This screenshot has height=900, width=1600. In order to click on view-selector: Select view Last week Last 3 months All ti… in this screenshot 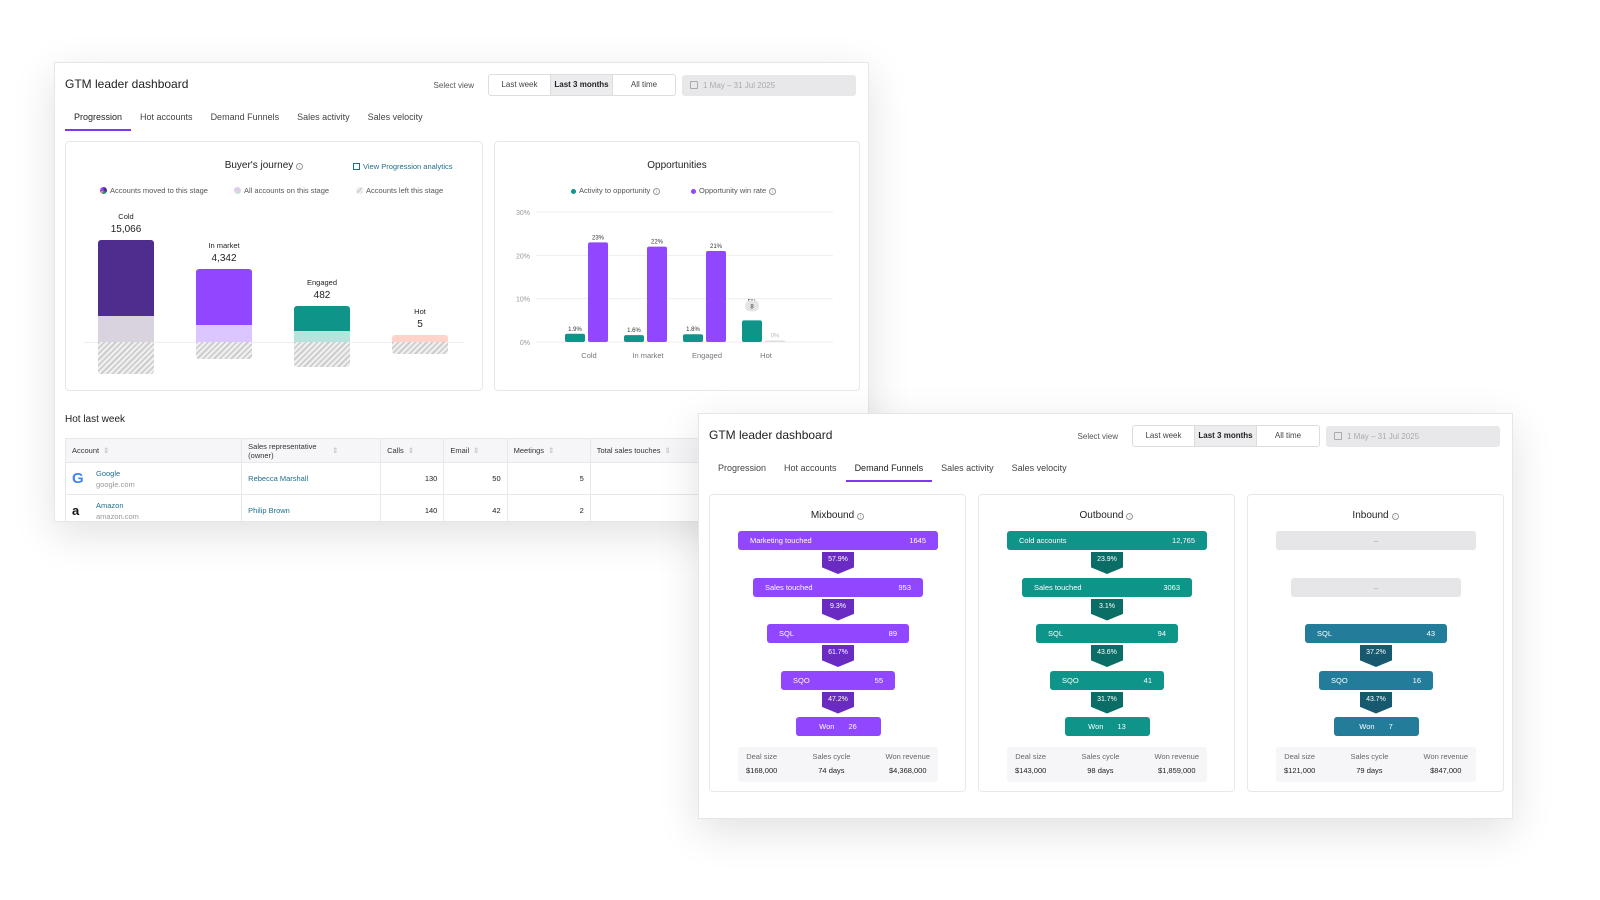, I will do `click(1289, 436)`.